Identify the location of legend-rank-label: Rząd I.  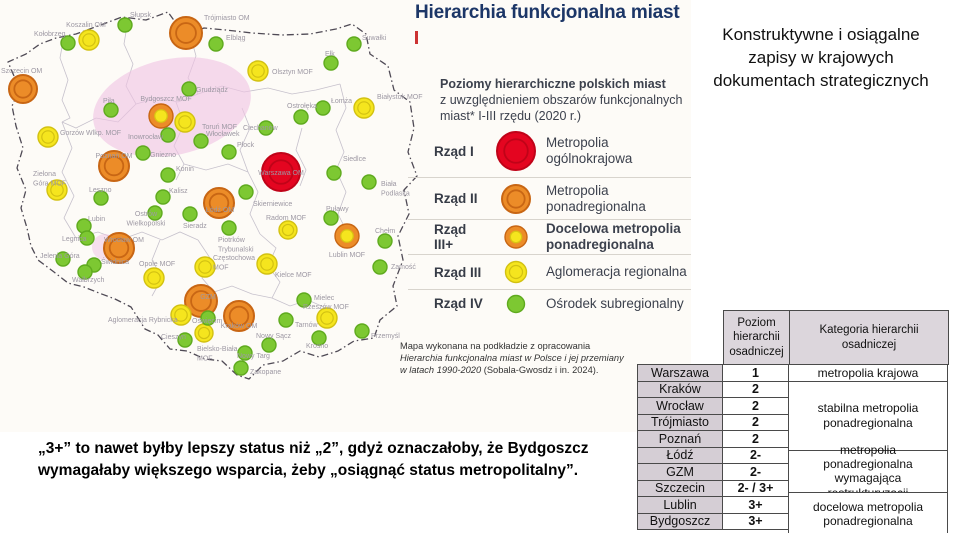
(454, 151).